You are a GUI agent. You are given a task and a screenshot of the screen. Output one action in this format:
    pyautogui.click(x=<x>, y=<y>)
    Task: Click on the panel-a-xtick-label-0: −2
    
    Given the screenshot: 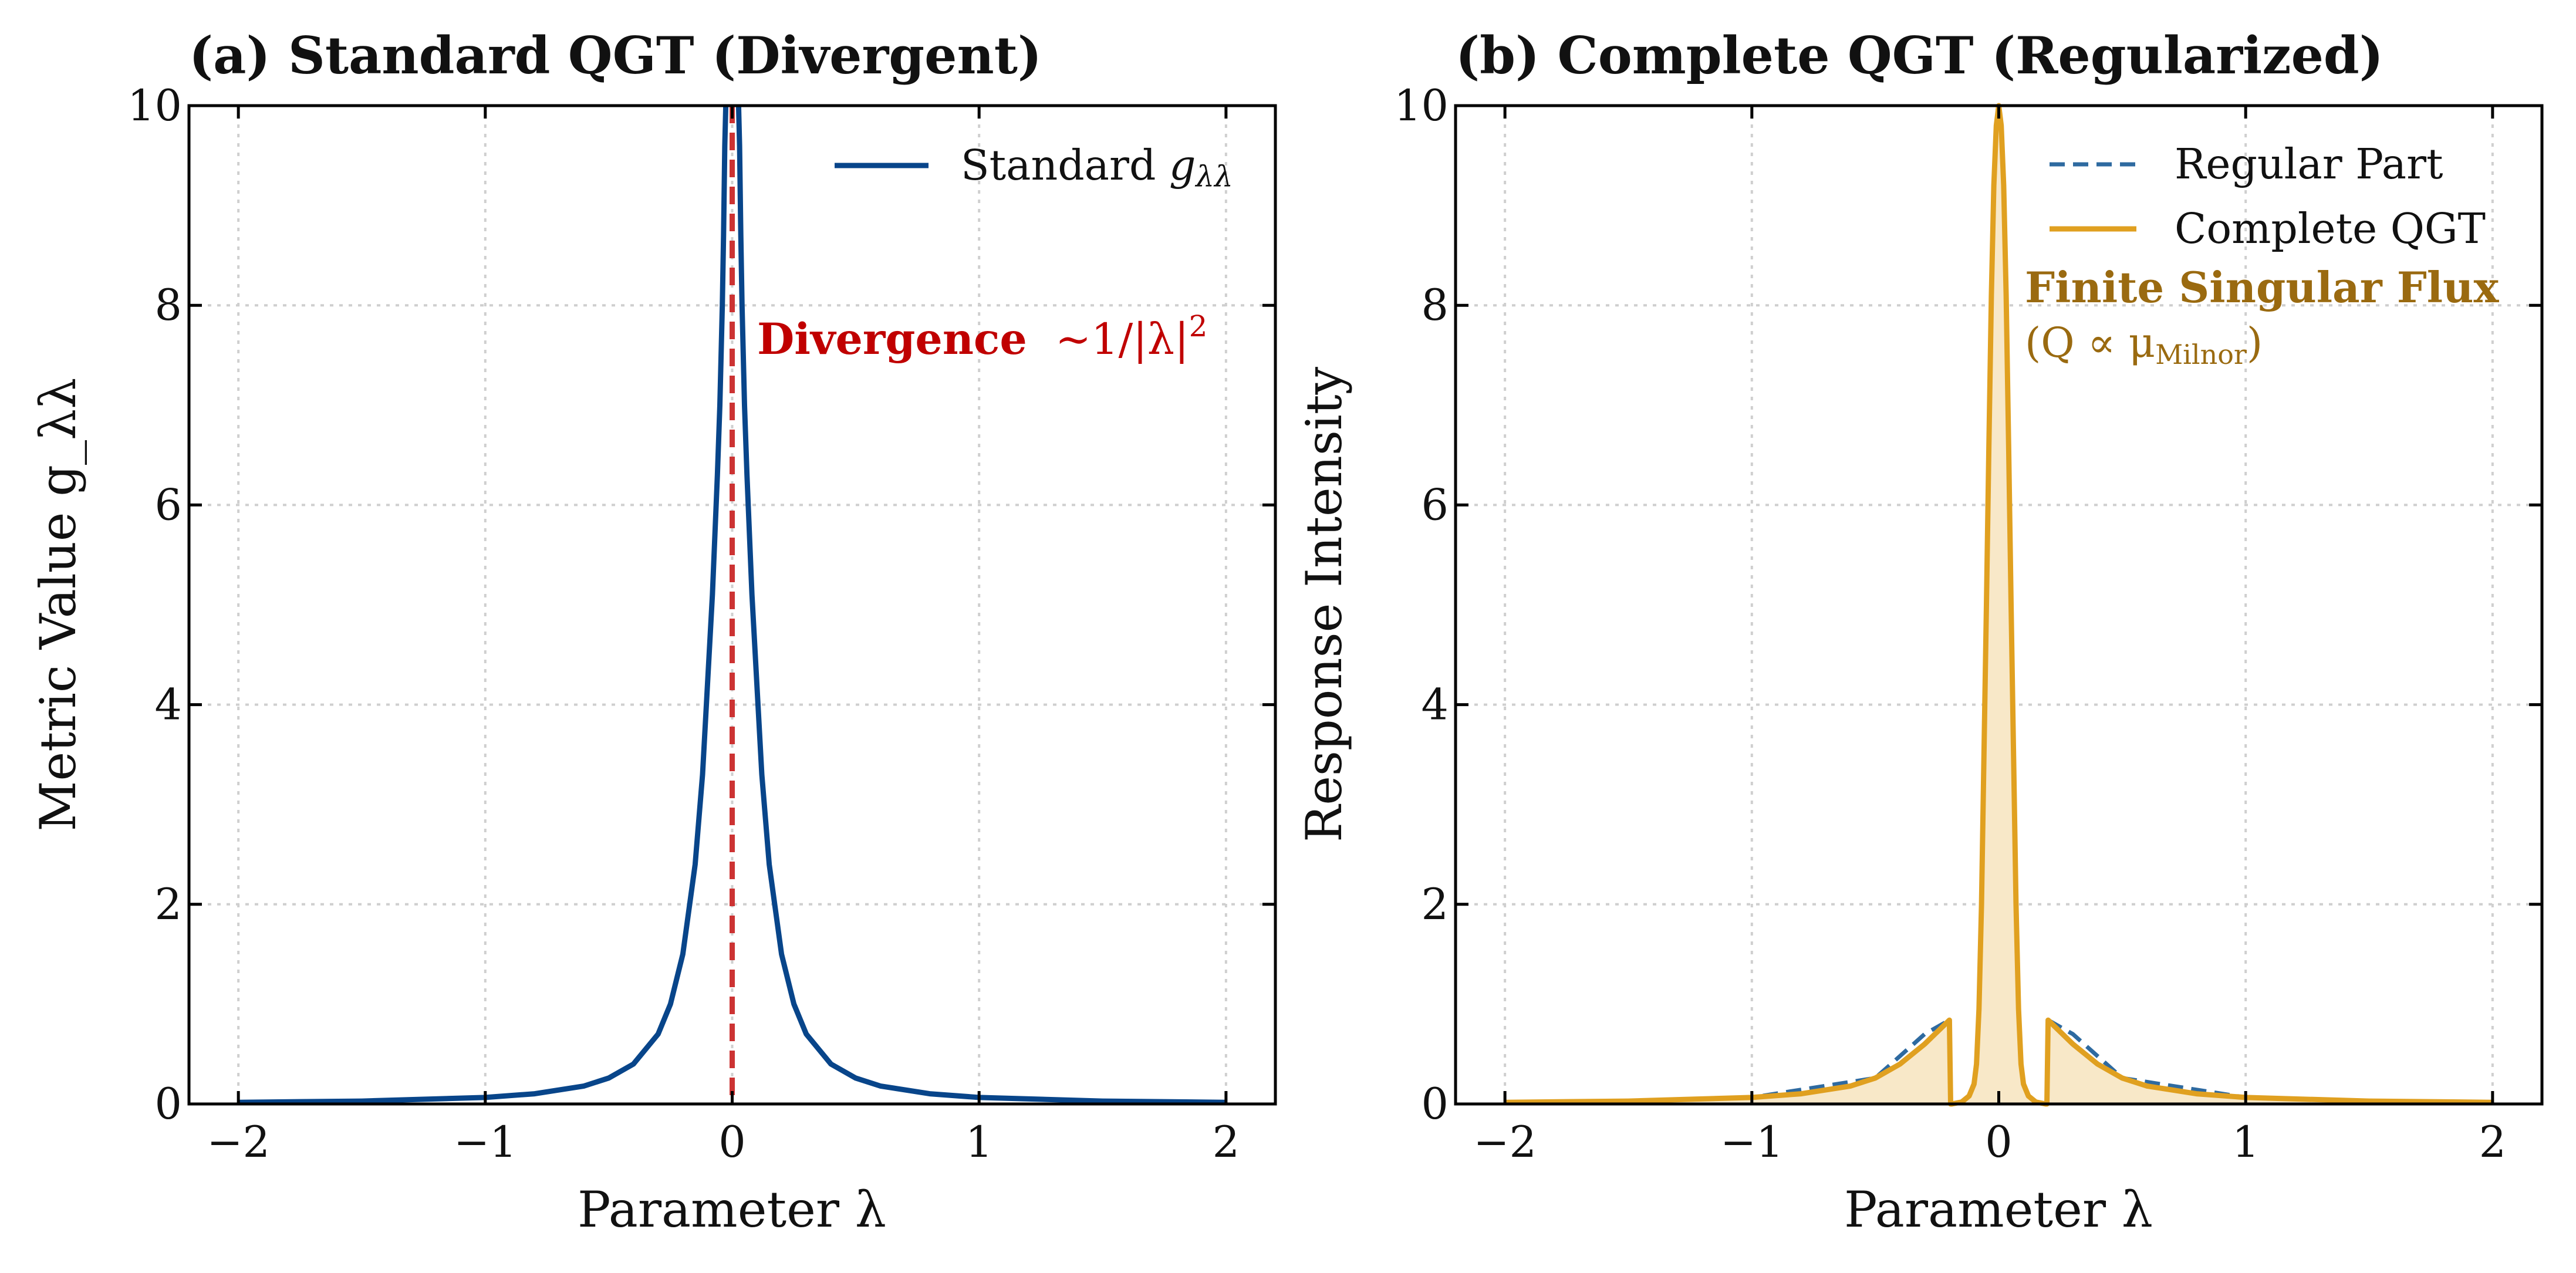 What is the action you would take?
    pyautogui.click(x=239, y=1142)
    